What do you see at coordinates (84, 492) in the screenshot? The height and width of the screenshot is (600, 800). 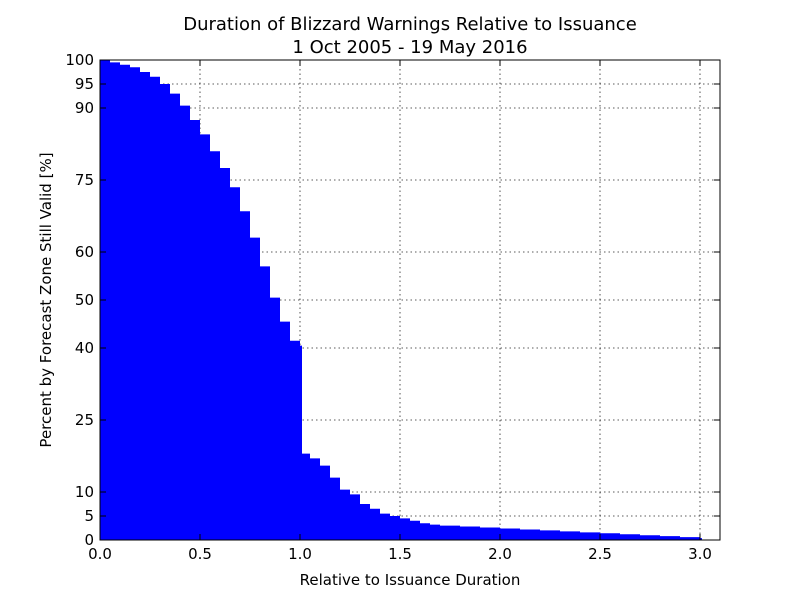 I see `y-tick-label: 10` at bounding box center [84, 492].